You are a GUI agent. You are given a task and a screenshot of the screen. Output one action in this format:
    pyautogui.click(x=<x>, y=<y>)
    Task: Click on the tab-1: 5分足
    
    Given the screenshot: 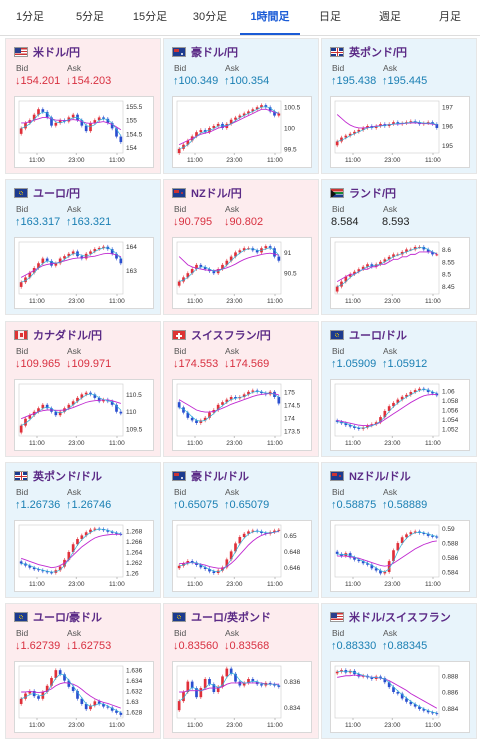 What is the action you would take?
    pyautogui.click(x=90, y=17)
    